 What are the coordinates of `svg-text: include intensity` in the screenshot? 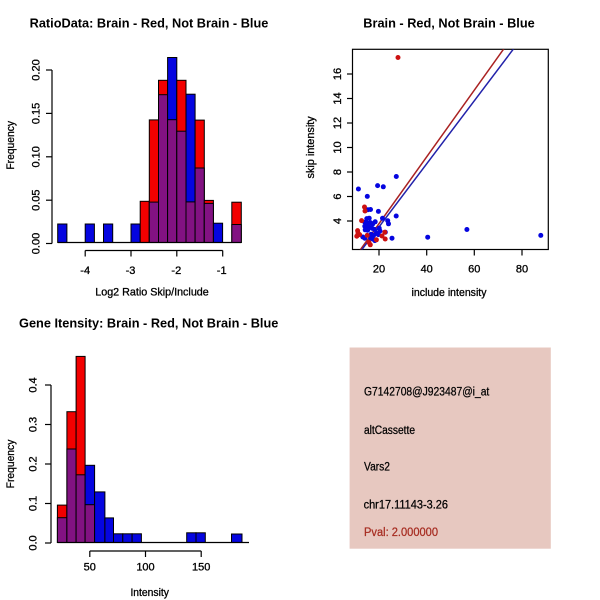 It's located at (449, 293).